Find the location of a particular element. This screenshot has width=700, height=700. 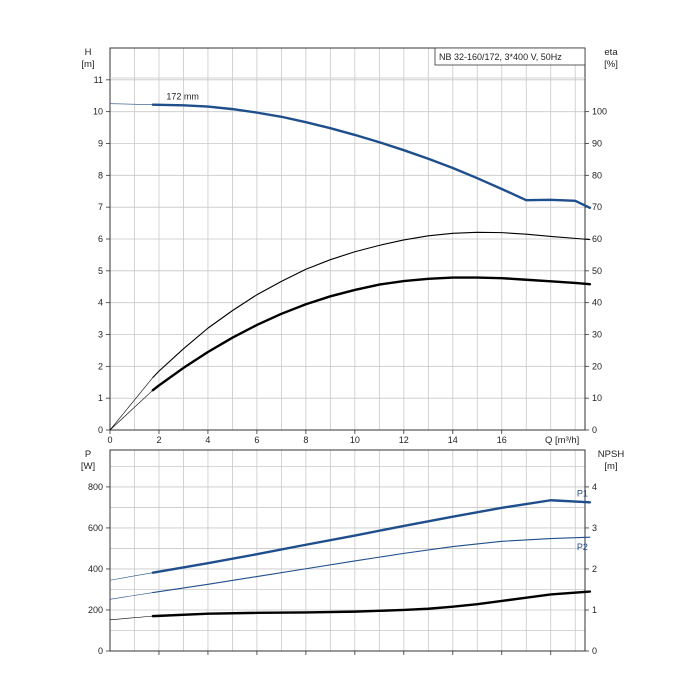

x-tick-label: 16 is located at coordinates (502, 440).